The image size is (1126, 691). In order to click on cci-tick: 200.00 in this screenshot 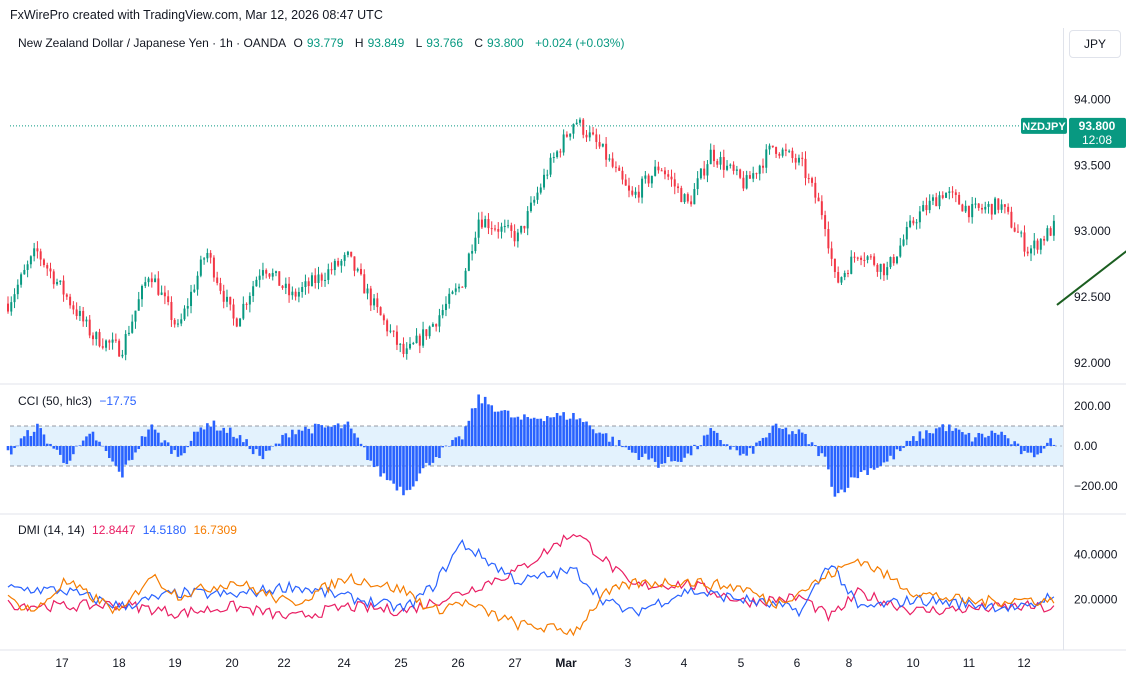, I will do `click(1092, 406)`.